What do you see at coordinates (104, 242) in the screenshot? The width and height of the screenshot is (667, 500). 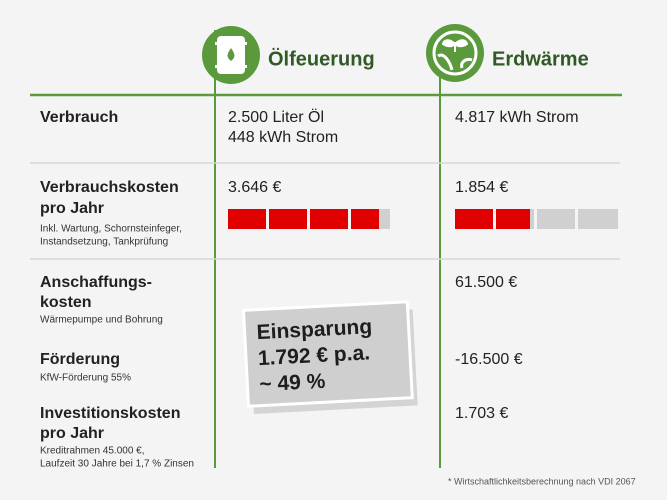 I see `row-note: Instandsetzung, Tankprüfung` at bounding box center [104, 242].